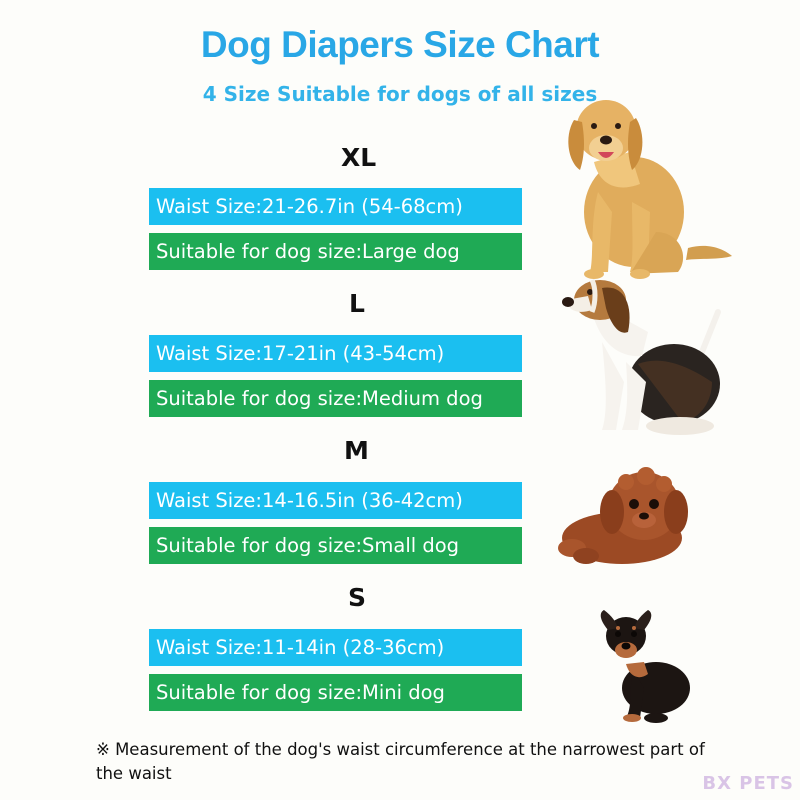 Image resolution: width=800 pixels, height=800 pixels. What do you see at coordinates (641, 356) in the screenshot?
I see `beagle-icon` at bounding box center [641, 356].